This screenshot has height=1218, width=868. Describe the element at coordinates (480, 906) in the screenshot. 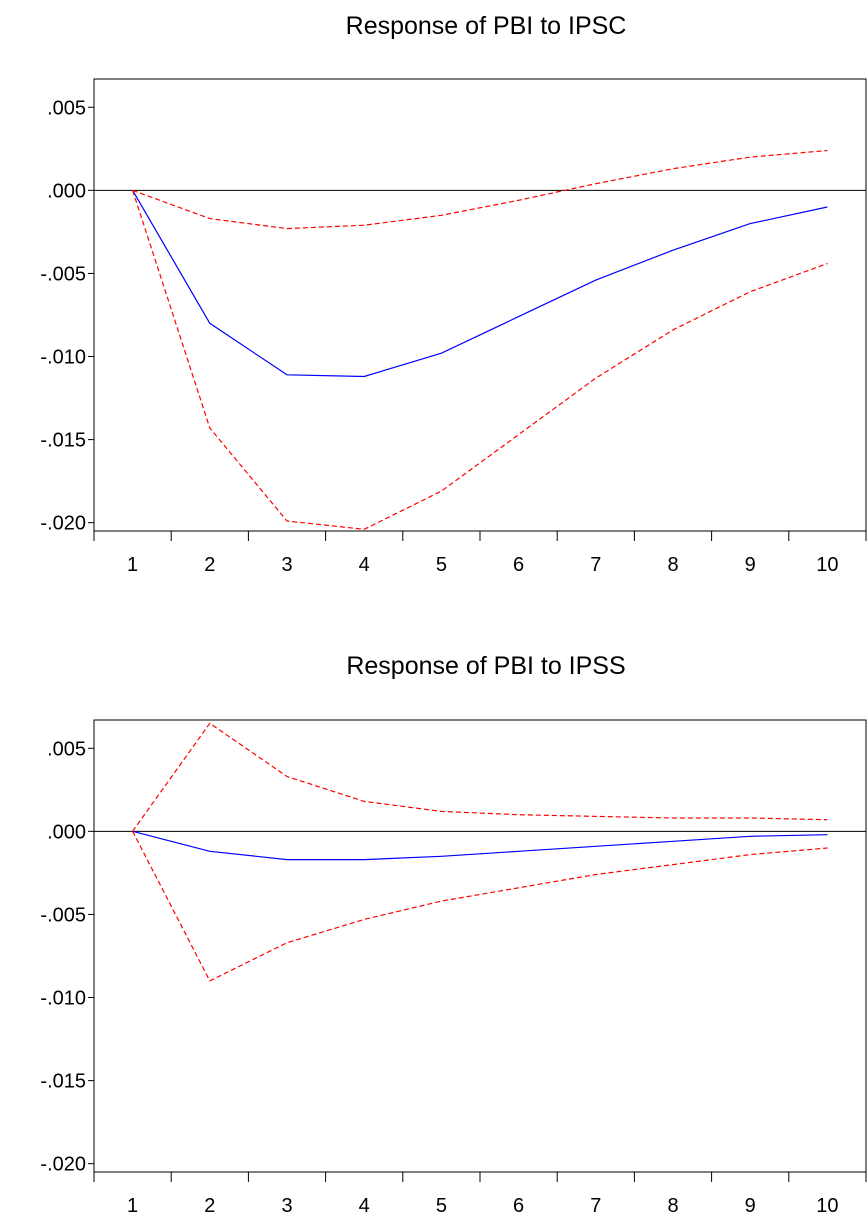

I see `series-line-lower-band` at that location.